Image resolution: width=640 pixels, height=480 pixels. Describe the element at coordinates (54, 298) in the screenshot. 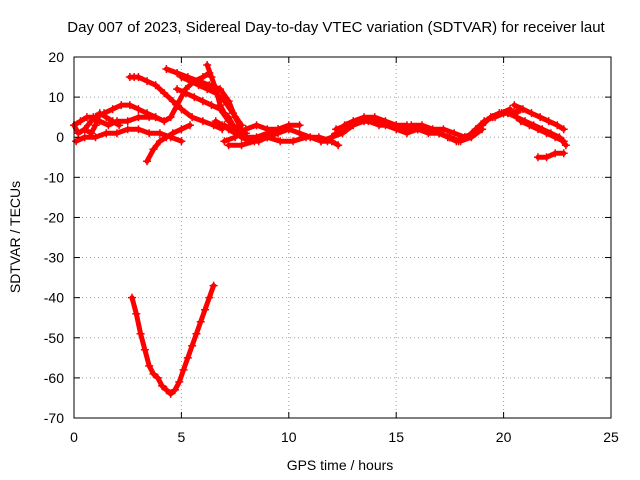

I see `y-tick-label: -40` at that location.